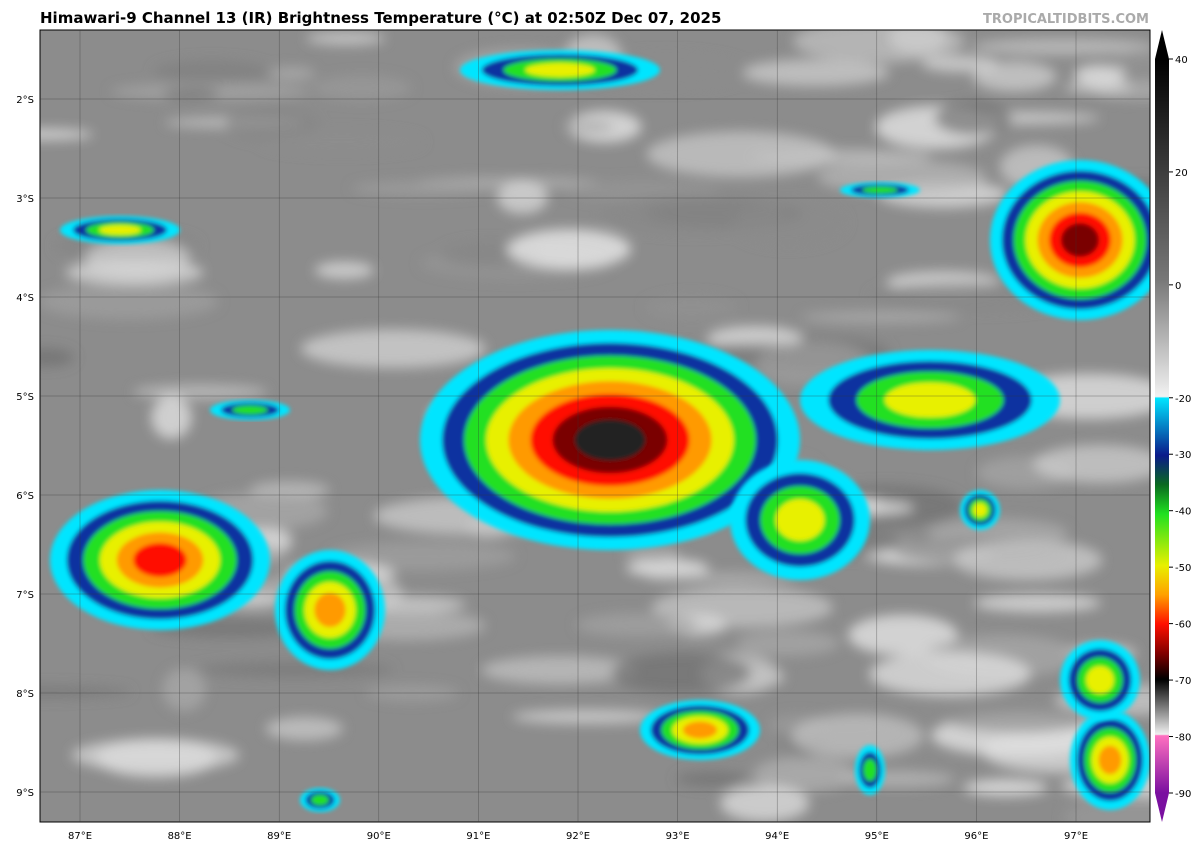  Describe the element at coordinates (80, 836) in the screenshot. I see `lon-label: 87°E` at that location.